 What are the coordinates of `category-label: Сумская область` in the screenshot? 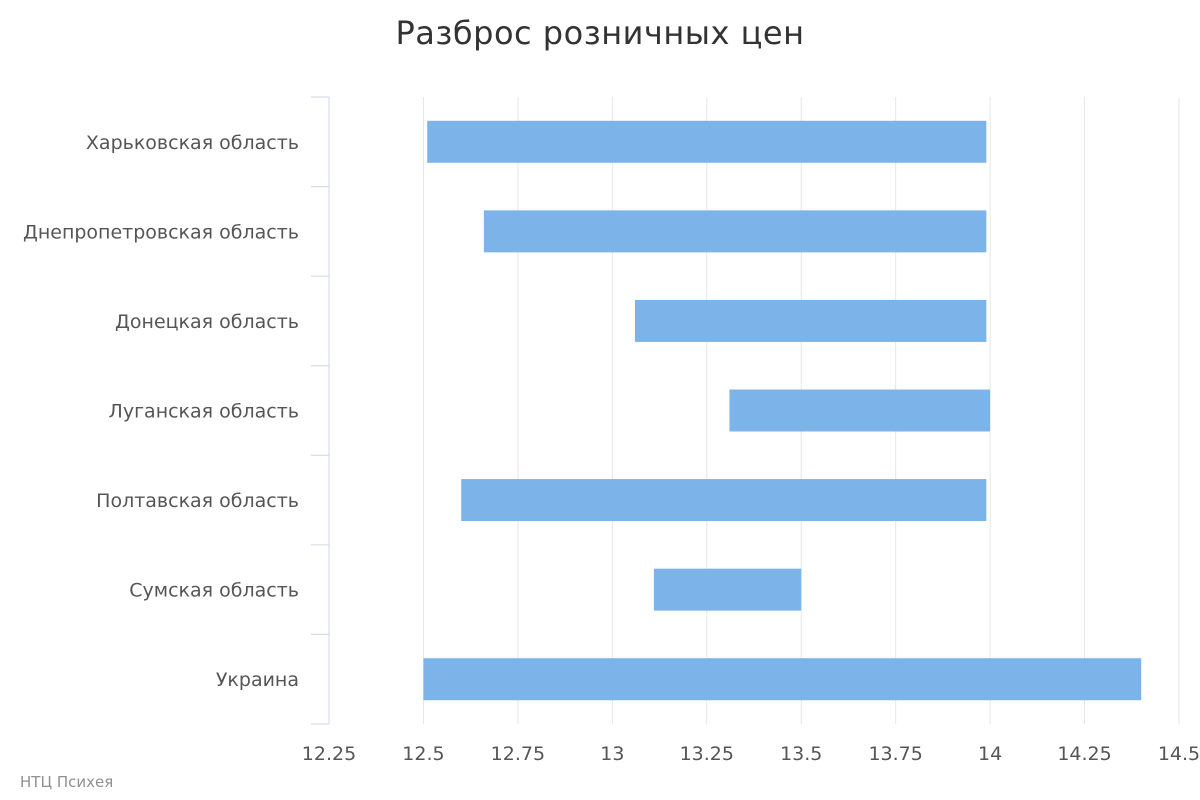 It's located at (214, 591).